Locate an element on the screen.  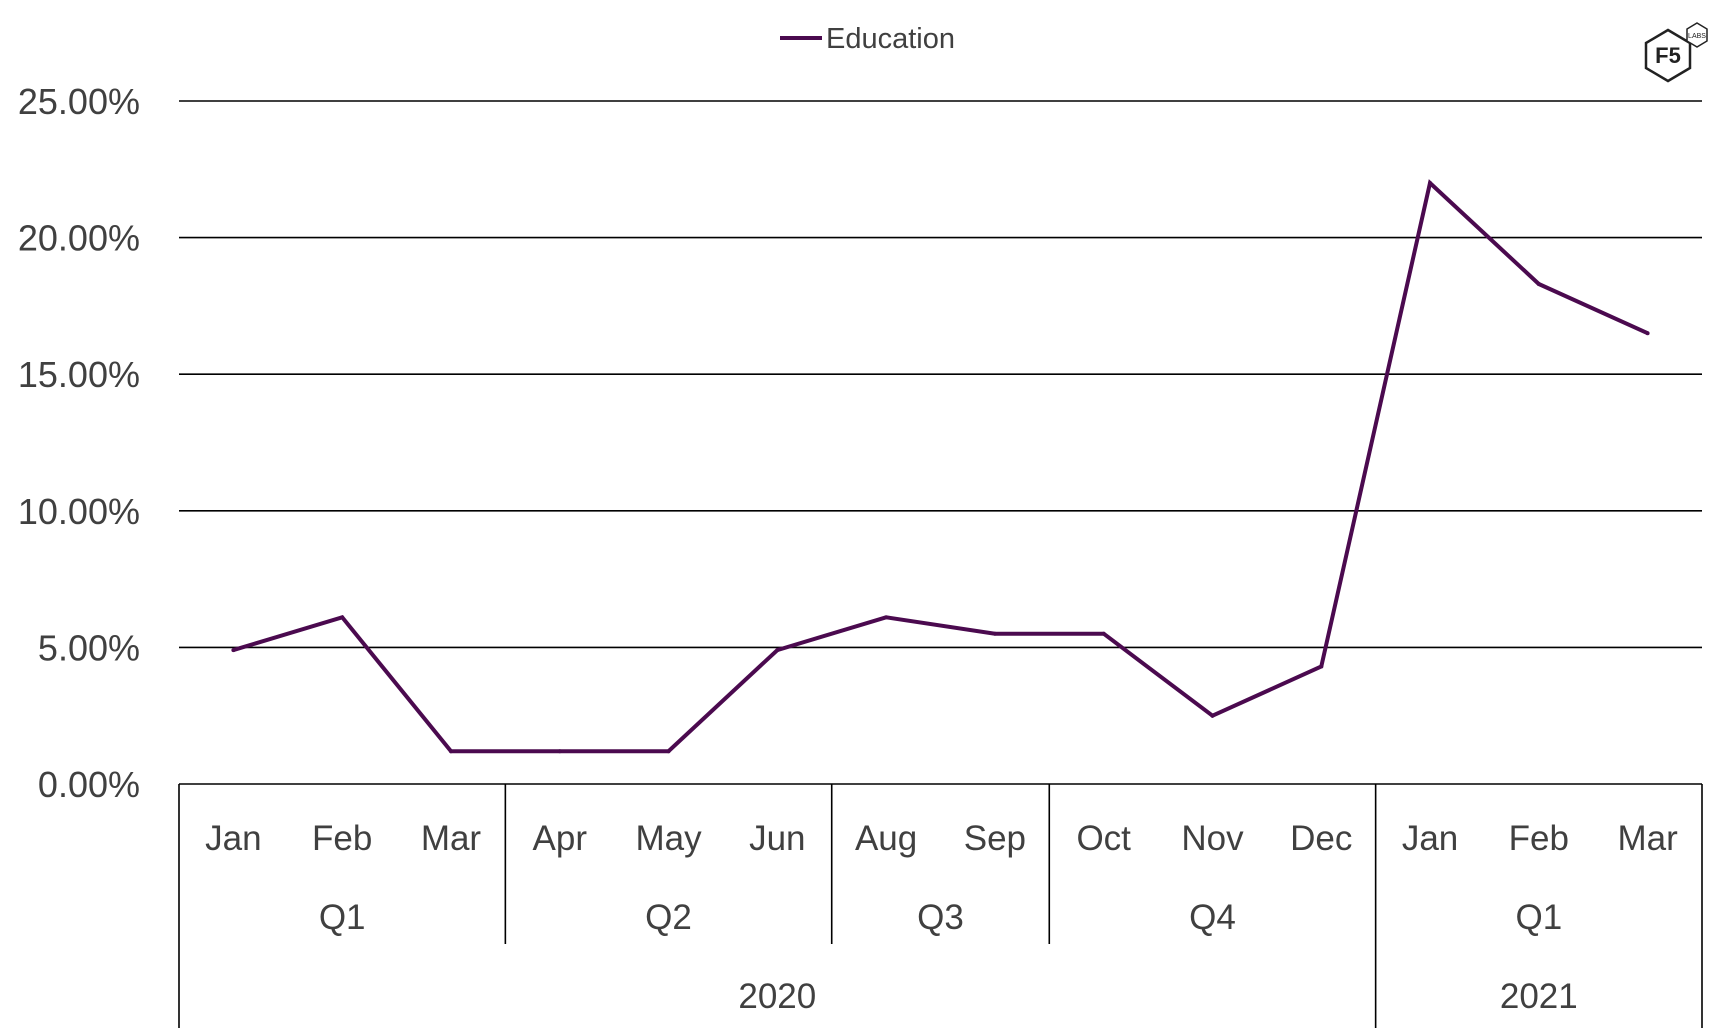
quarter-label: Q4 is located at coordinates (1212, 917).